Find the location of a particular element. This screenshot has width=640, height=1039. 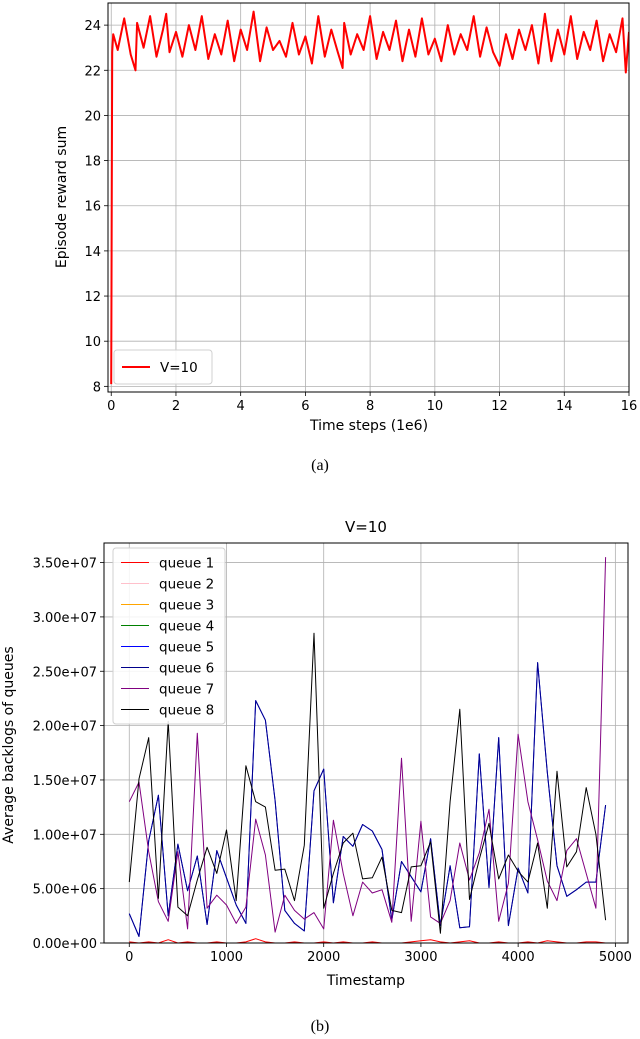

caption-b: (b) is located at coordinates (320, 1026).